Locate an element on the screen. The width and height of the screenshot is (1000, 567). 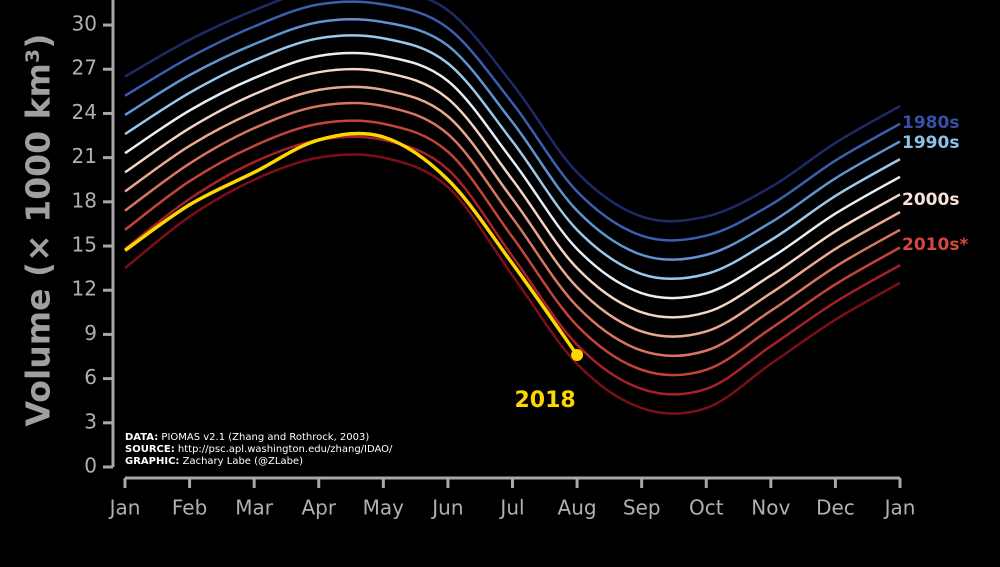
x-tick-label: Sep is located at coordinates (642, 508).